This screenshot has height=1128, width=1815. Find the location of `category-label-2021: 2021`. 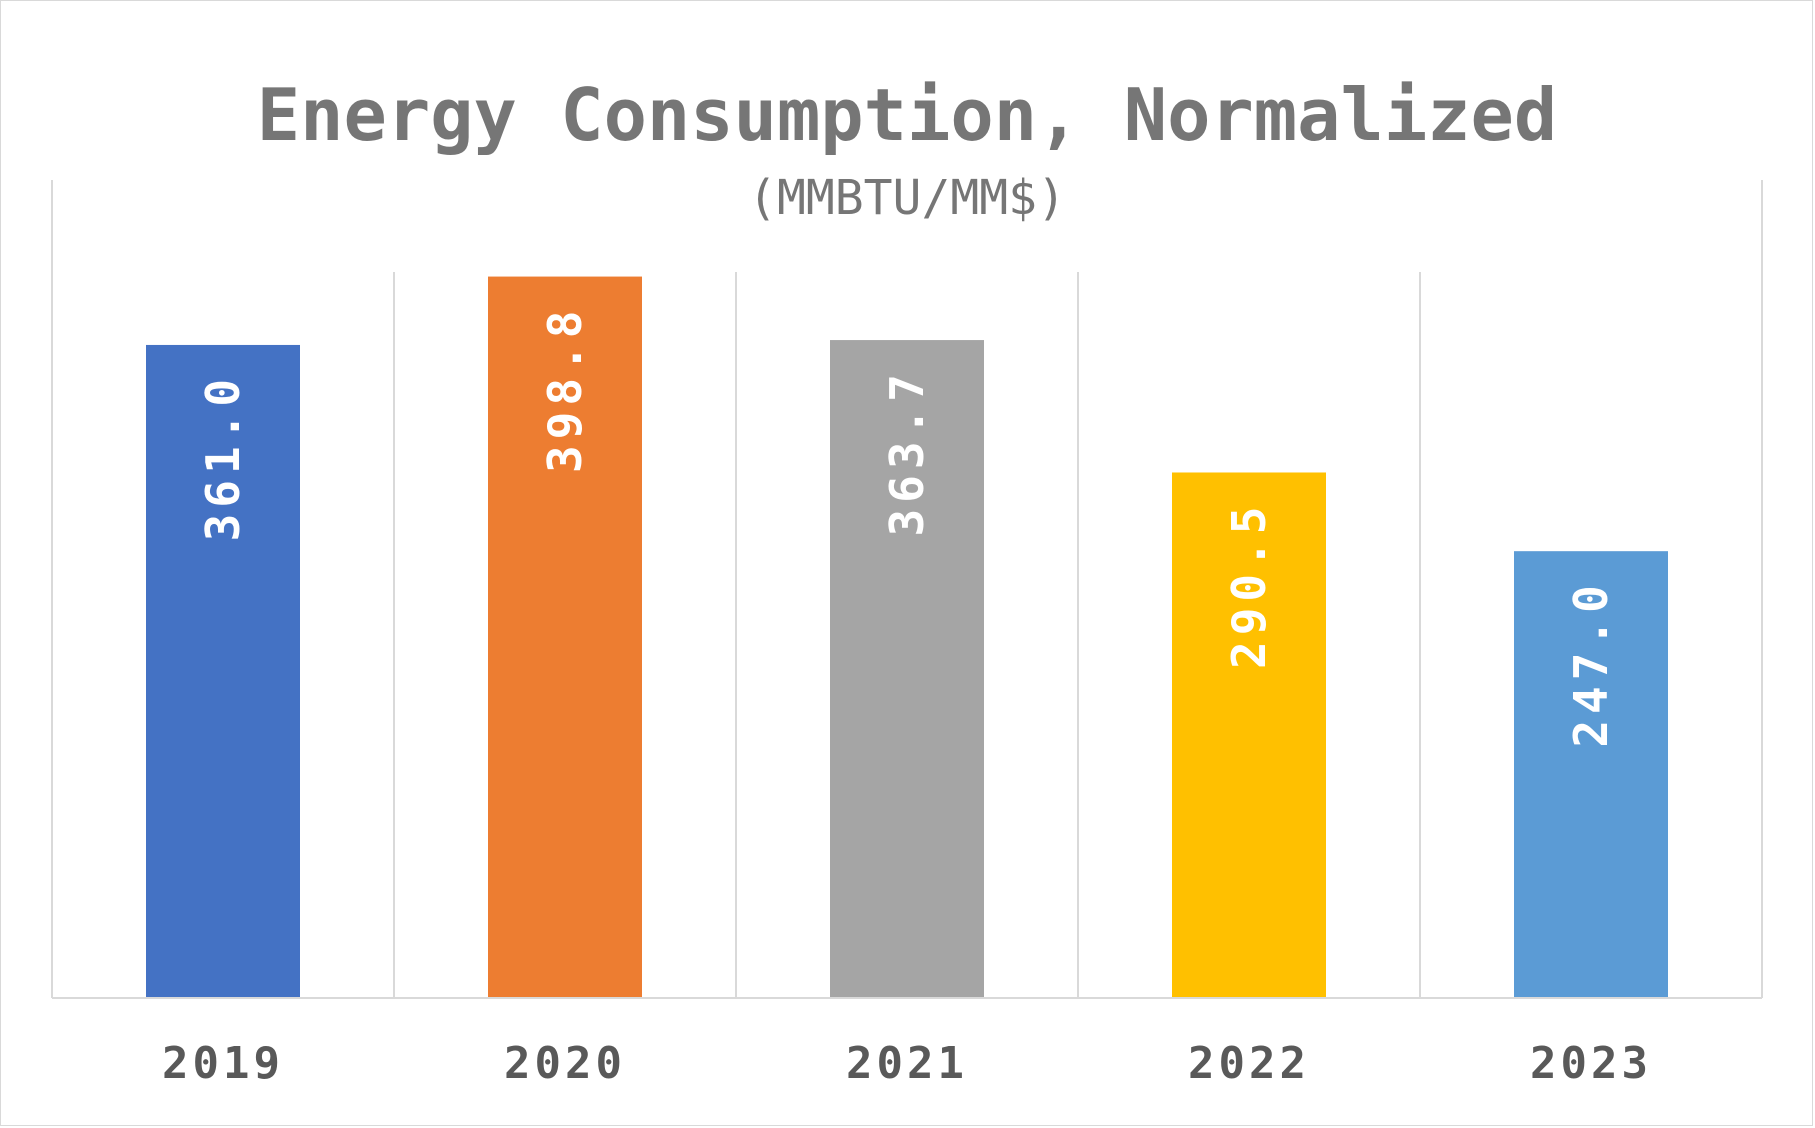

category-label-2021: 2021 is located at coordinates (907, 1063).